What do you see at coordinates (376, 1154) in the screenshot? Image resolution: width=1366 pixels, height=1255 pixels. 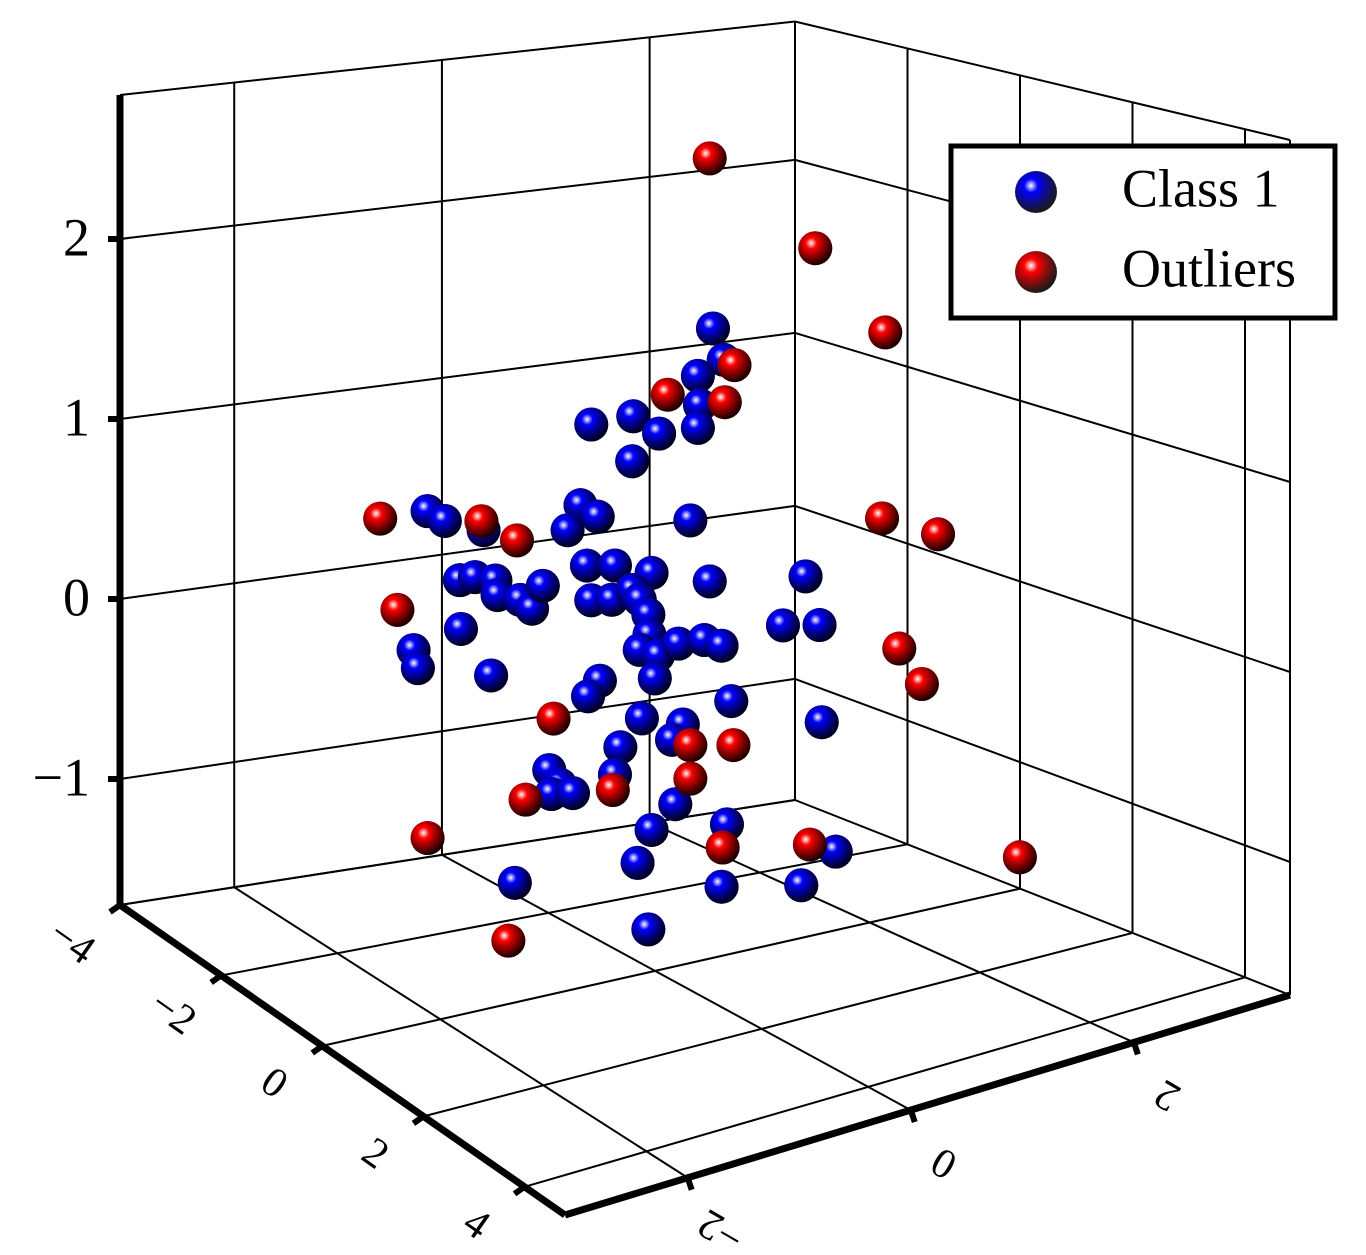 I see `y-tick-label: 2` at bounding box center [376, 1154].